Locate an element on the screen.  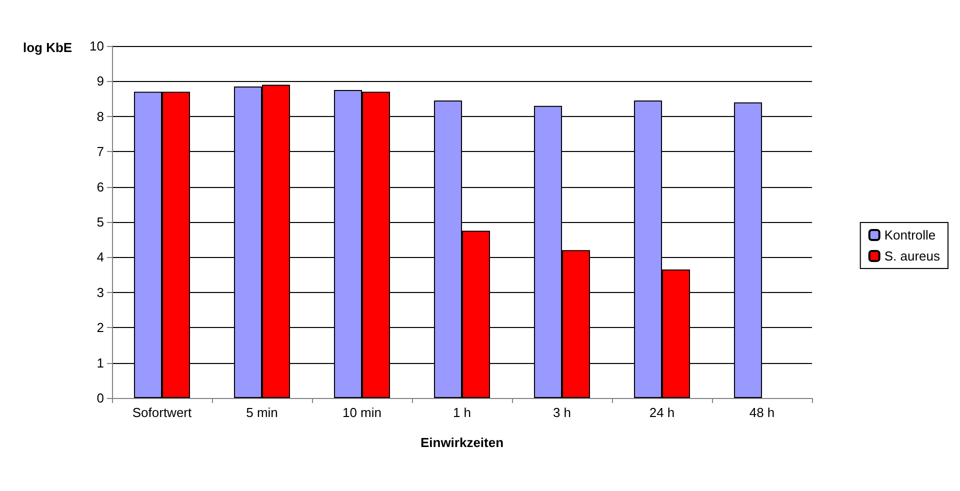
x-tick-label: 5 min is located at coordinates (262, 412).